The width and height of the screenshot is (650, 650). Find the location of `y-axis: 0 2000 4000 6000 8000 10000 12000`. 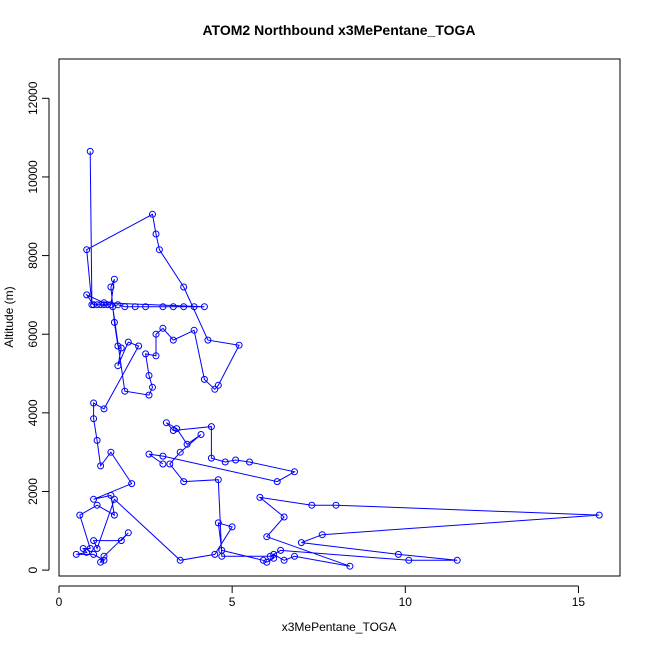

y-axis: 0 2000 4000 6000 8000 10000 12000 is located at coordinates (38, 327).